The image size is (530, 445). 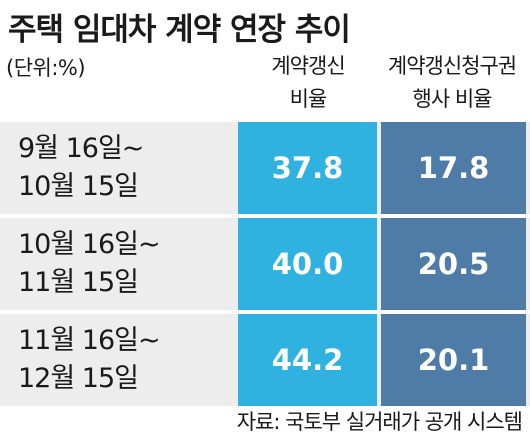 I want to click on claim-rate-cell: 17.8, so click(x=453, y=168).